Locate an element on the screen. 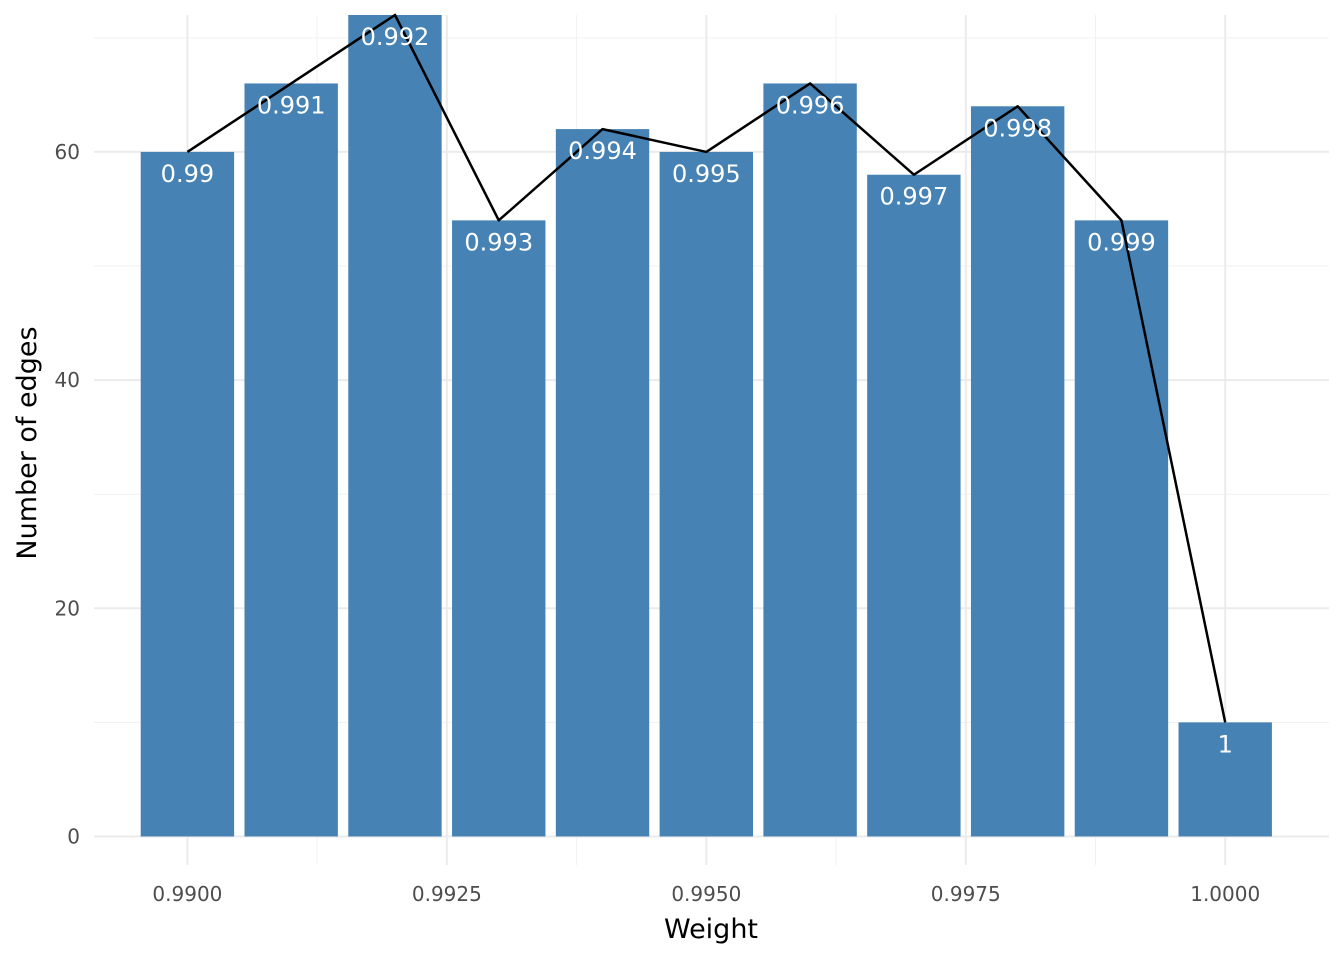 The image size is (1344, 964). y-tick-label: 20 is located at coordinates (67, 608).